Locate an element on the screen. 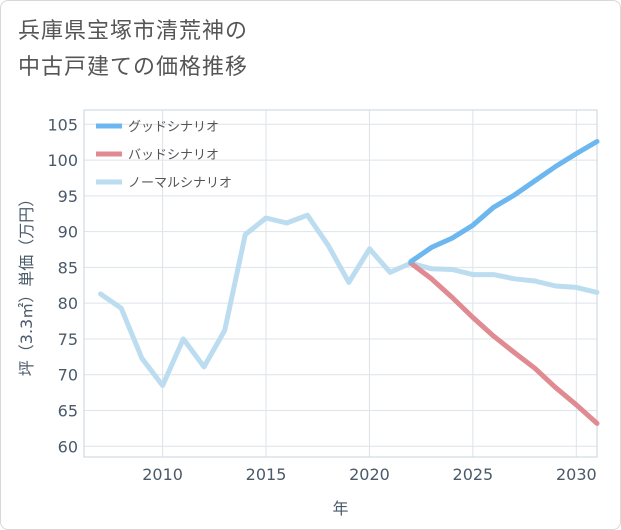  y-tick-label: 70 is located at coordinates (68, 375).